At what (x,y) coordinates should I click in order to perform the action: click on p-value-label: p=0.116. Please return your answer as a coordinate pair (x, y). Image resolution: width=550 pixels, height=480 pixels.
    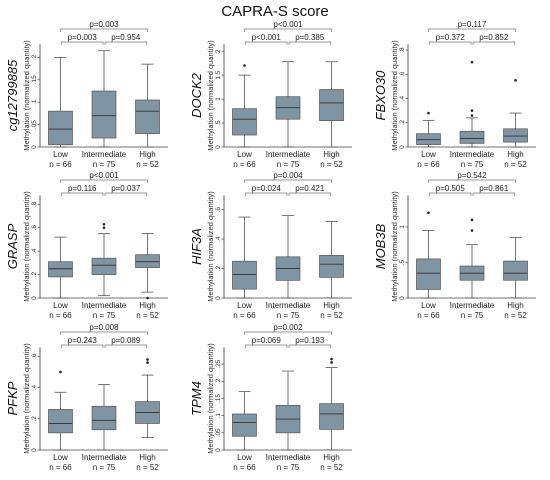
    Looking at the image, I should click on (82, 188).